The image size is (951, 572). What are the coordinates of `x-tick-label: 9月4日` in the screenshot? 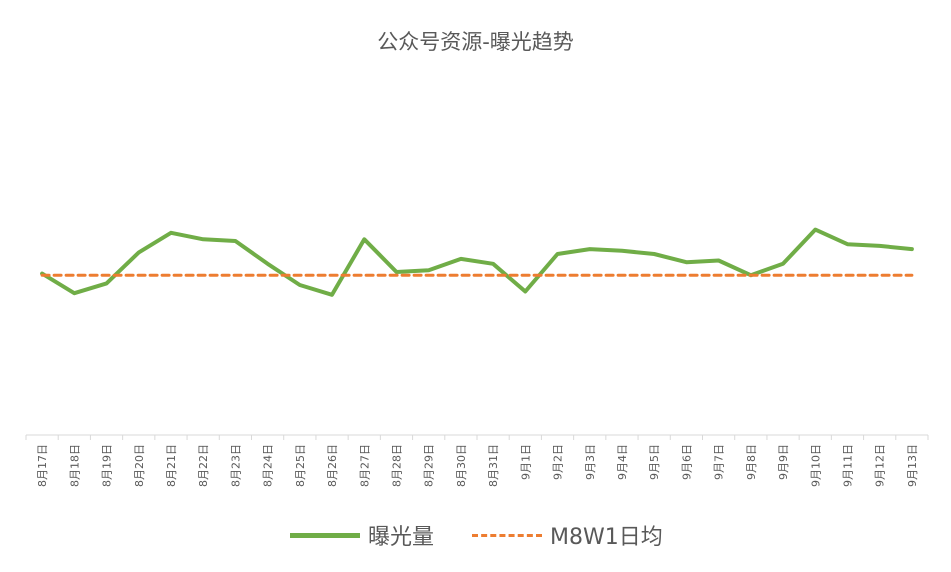 It's located at (622, 462).